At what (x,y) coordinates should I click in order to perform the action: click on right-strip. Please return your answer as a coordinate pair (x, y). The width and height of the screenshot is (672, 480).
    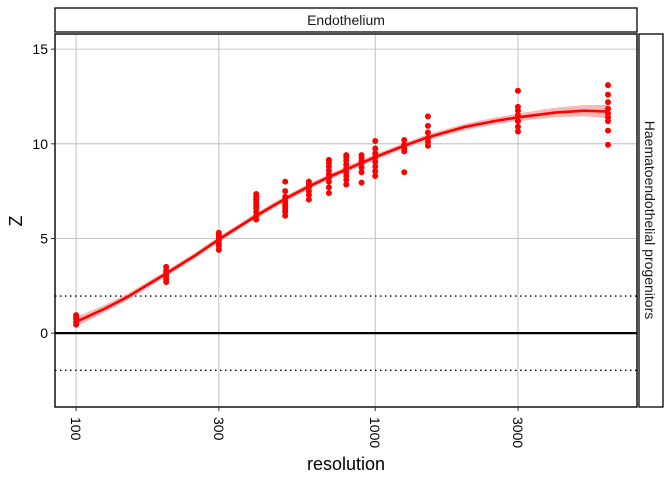
    Looking at the image, I should click on (651, 220).